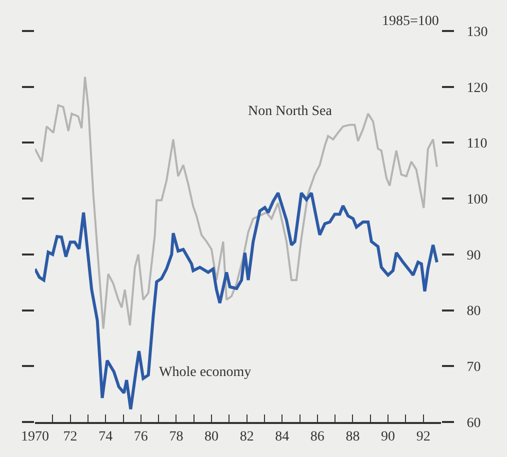 This screenshot has height=457, width=507. What do you see at coordinates (477, 144) in the screenshot?
I see `y-tick-label: 110` at bounding box center [477, 144].